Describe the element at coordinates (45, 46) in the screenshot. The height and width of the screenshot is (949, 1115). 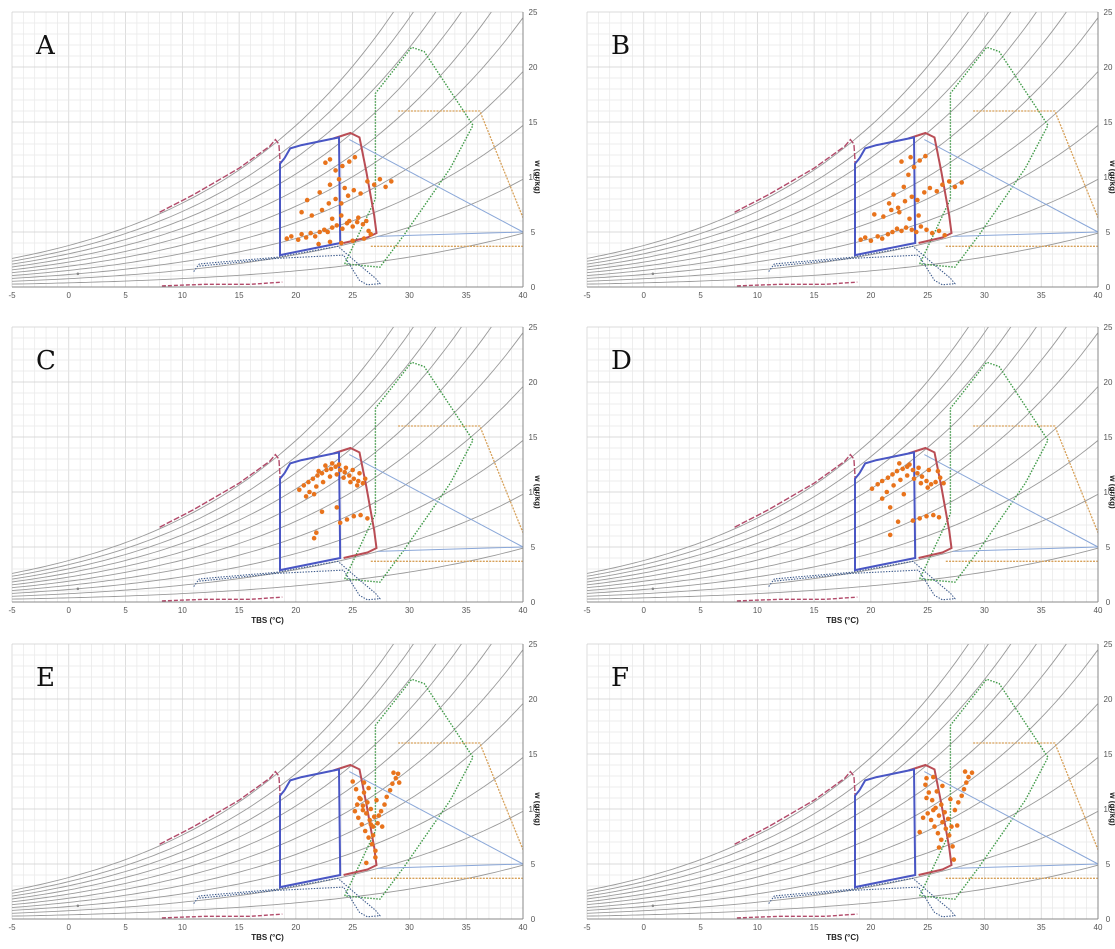
I see `panel-letter: A` at that location.